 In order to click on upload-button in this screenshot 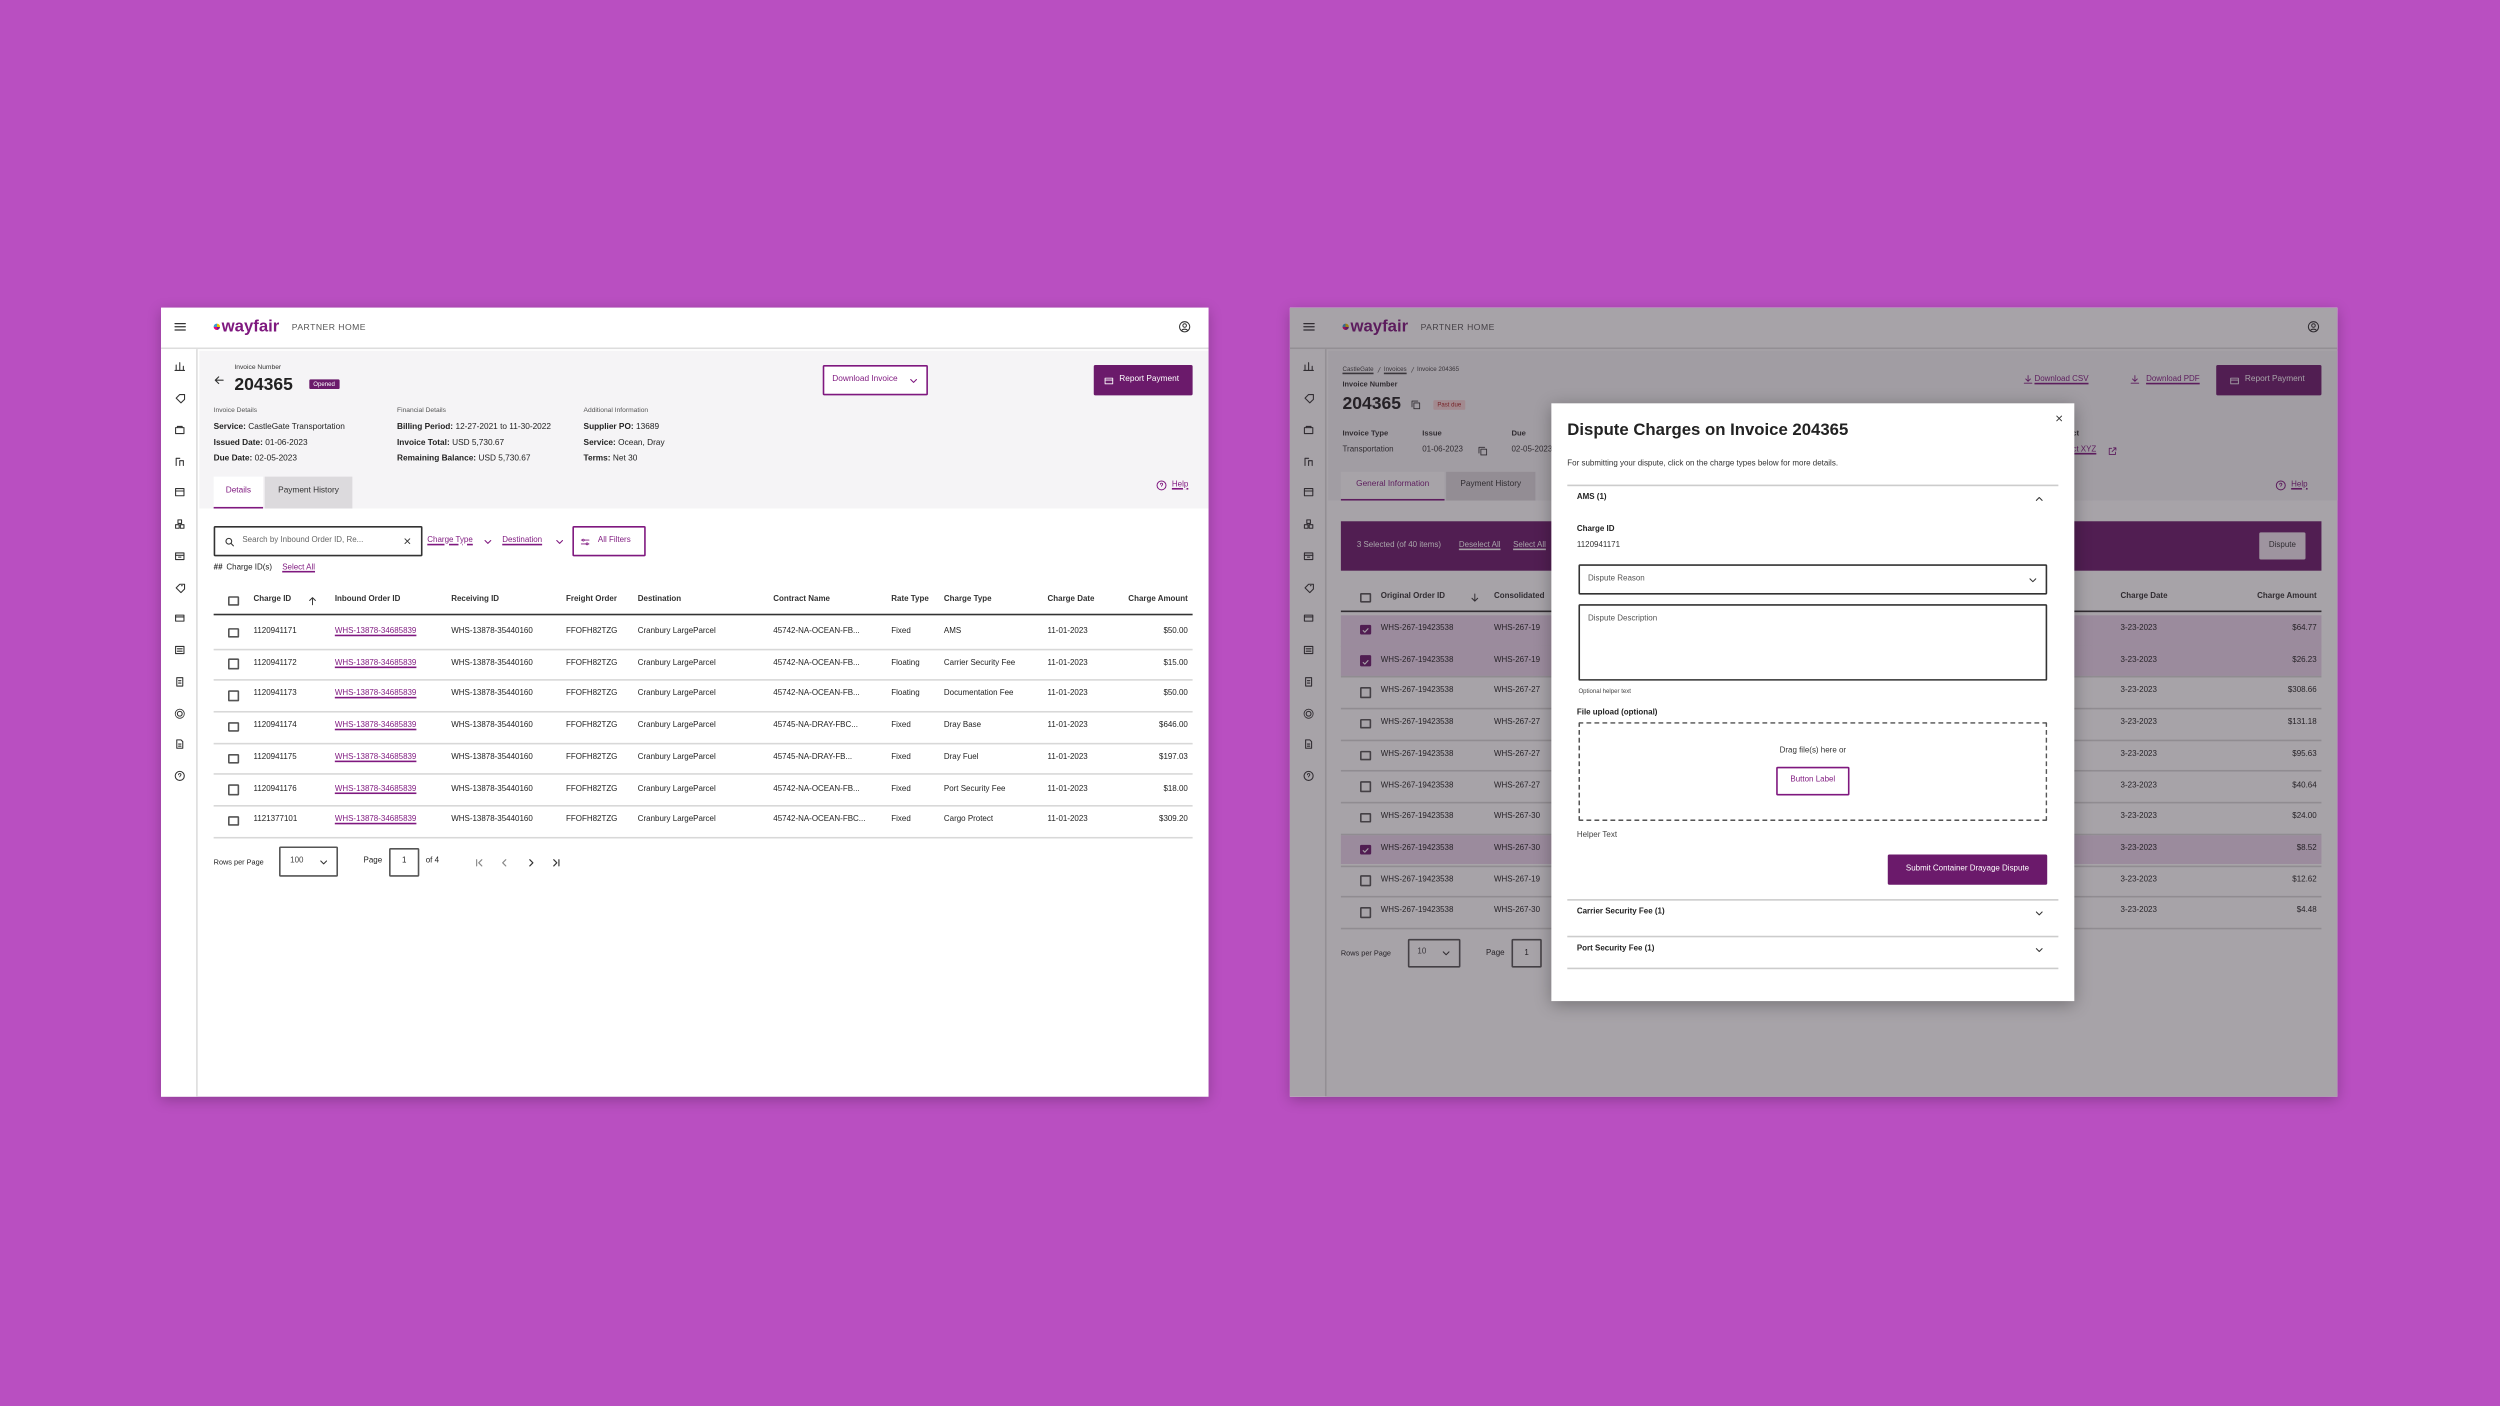, I will do `click(1813, 781)`.